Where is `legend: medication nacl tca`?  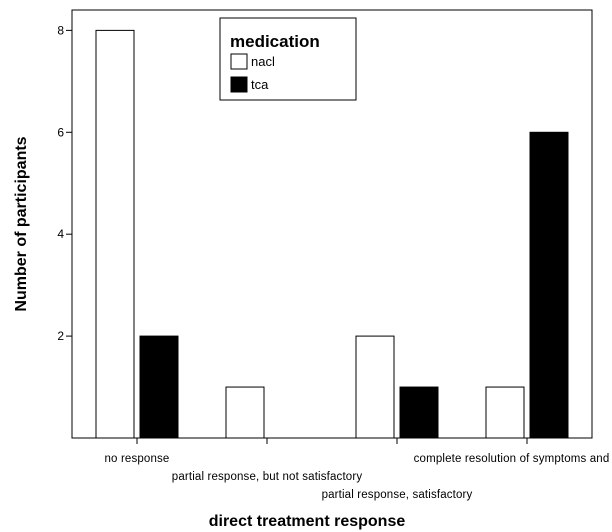
legend: medication nacl tca is located at coordinates (288, 59).